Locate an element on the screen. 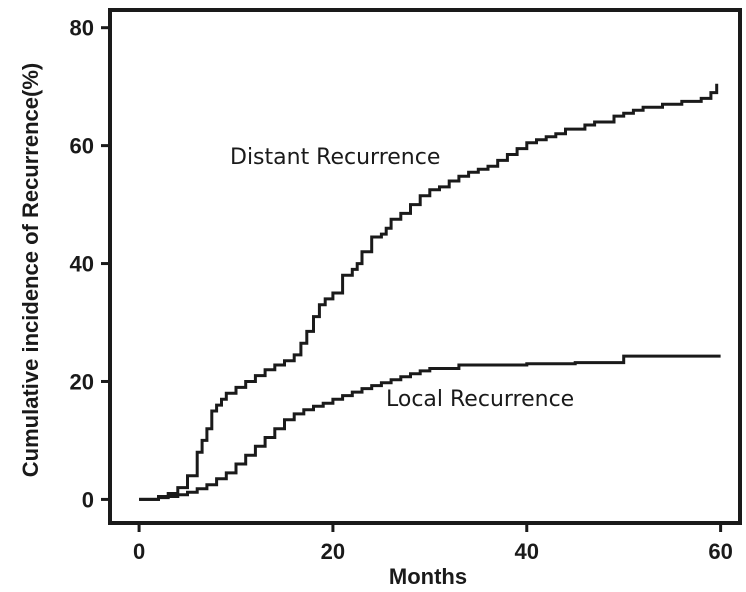 This screenshot has height=592, width=746. y-axis-label: Cumulative incidence of Recurrence(%) is located at coordinates (30, 270).